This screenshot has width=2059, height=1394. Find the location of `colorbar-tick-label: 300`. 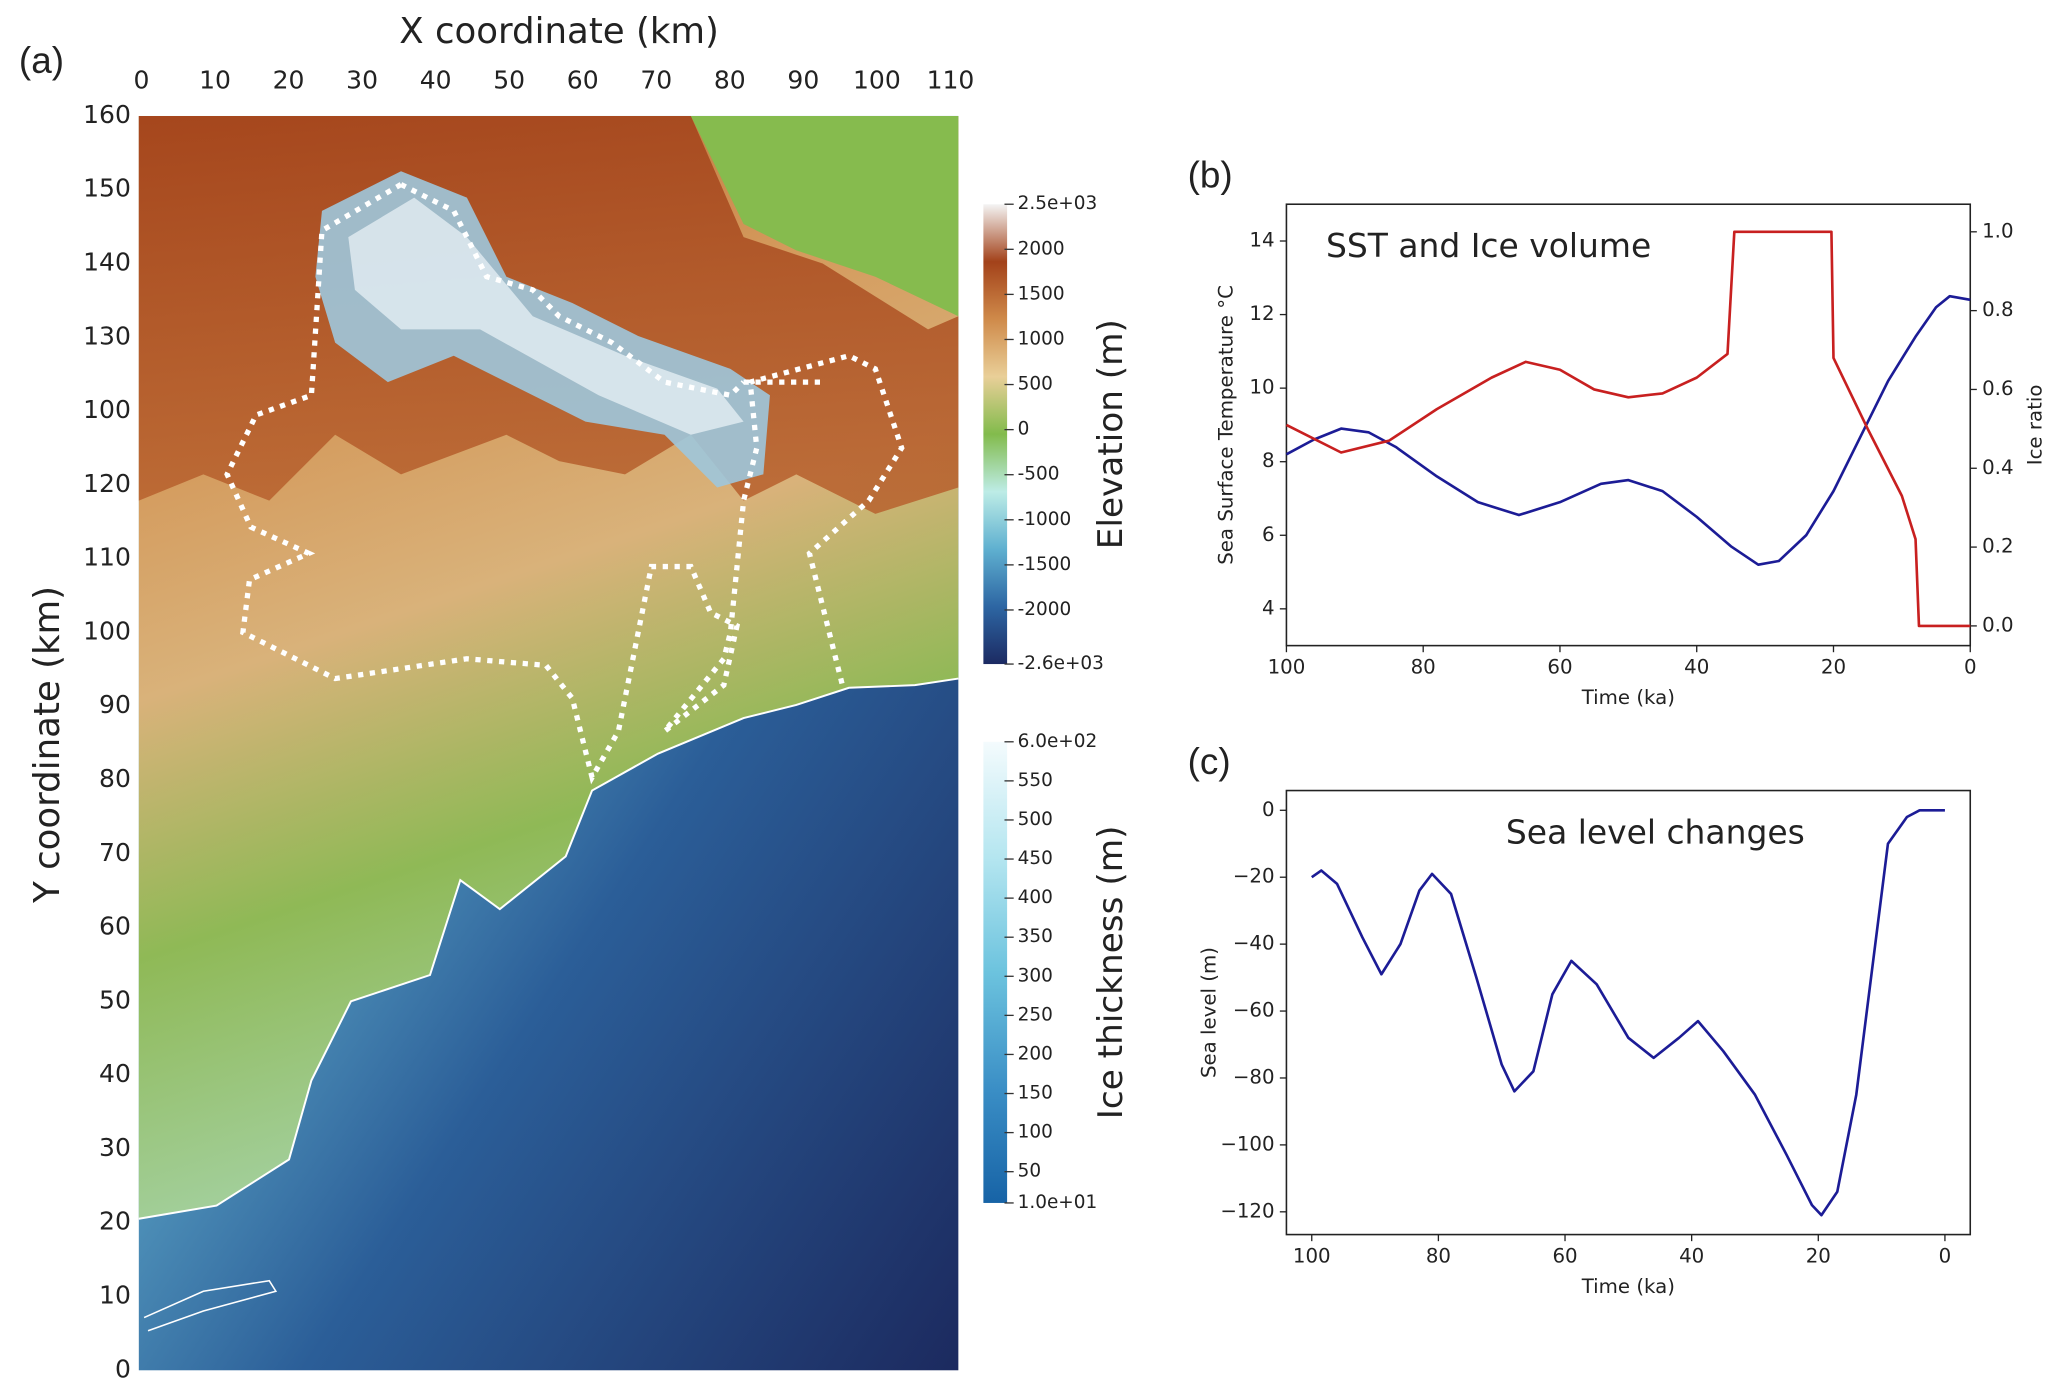

colorbar-tick-label: 300 is located at coordinates (1035, 975).